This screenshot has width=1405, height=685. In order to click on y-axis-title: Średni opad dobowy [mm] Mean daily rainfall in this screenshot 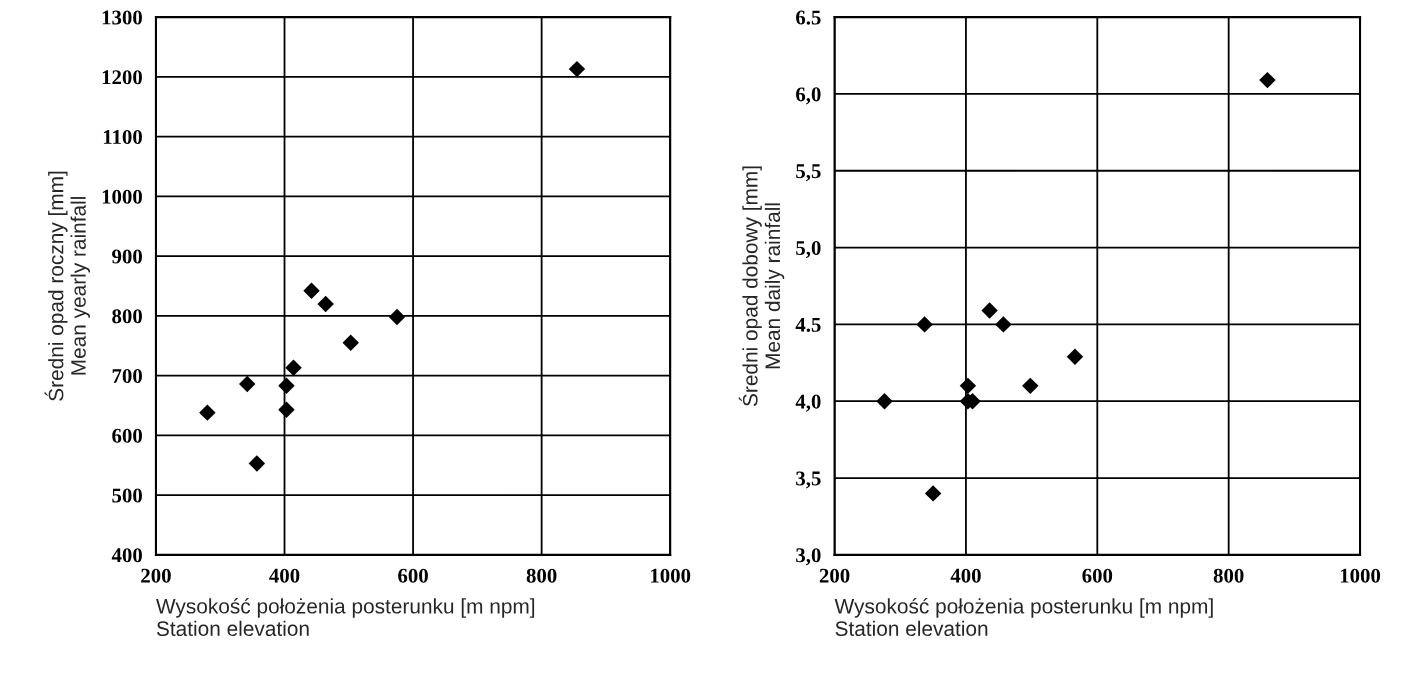, I will do `click(761, 286)`.